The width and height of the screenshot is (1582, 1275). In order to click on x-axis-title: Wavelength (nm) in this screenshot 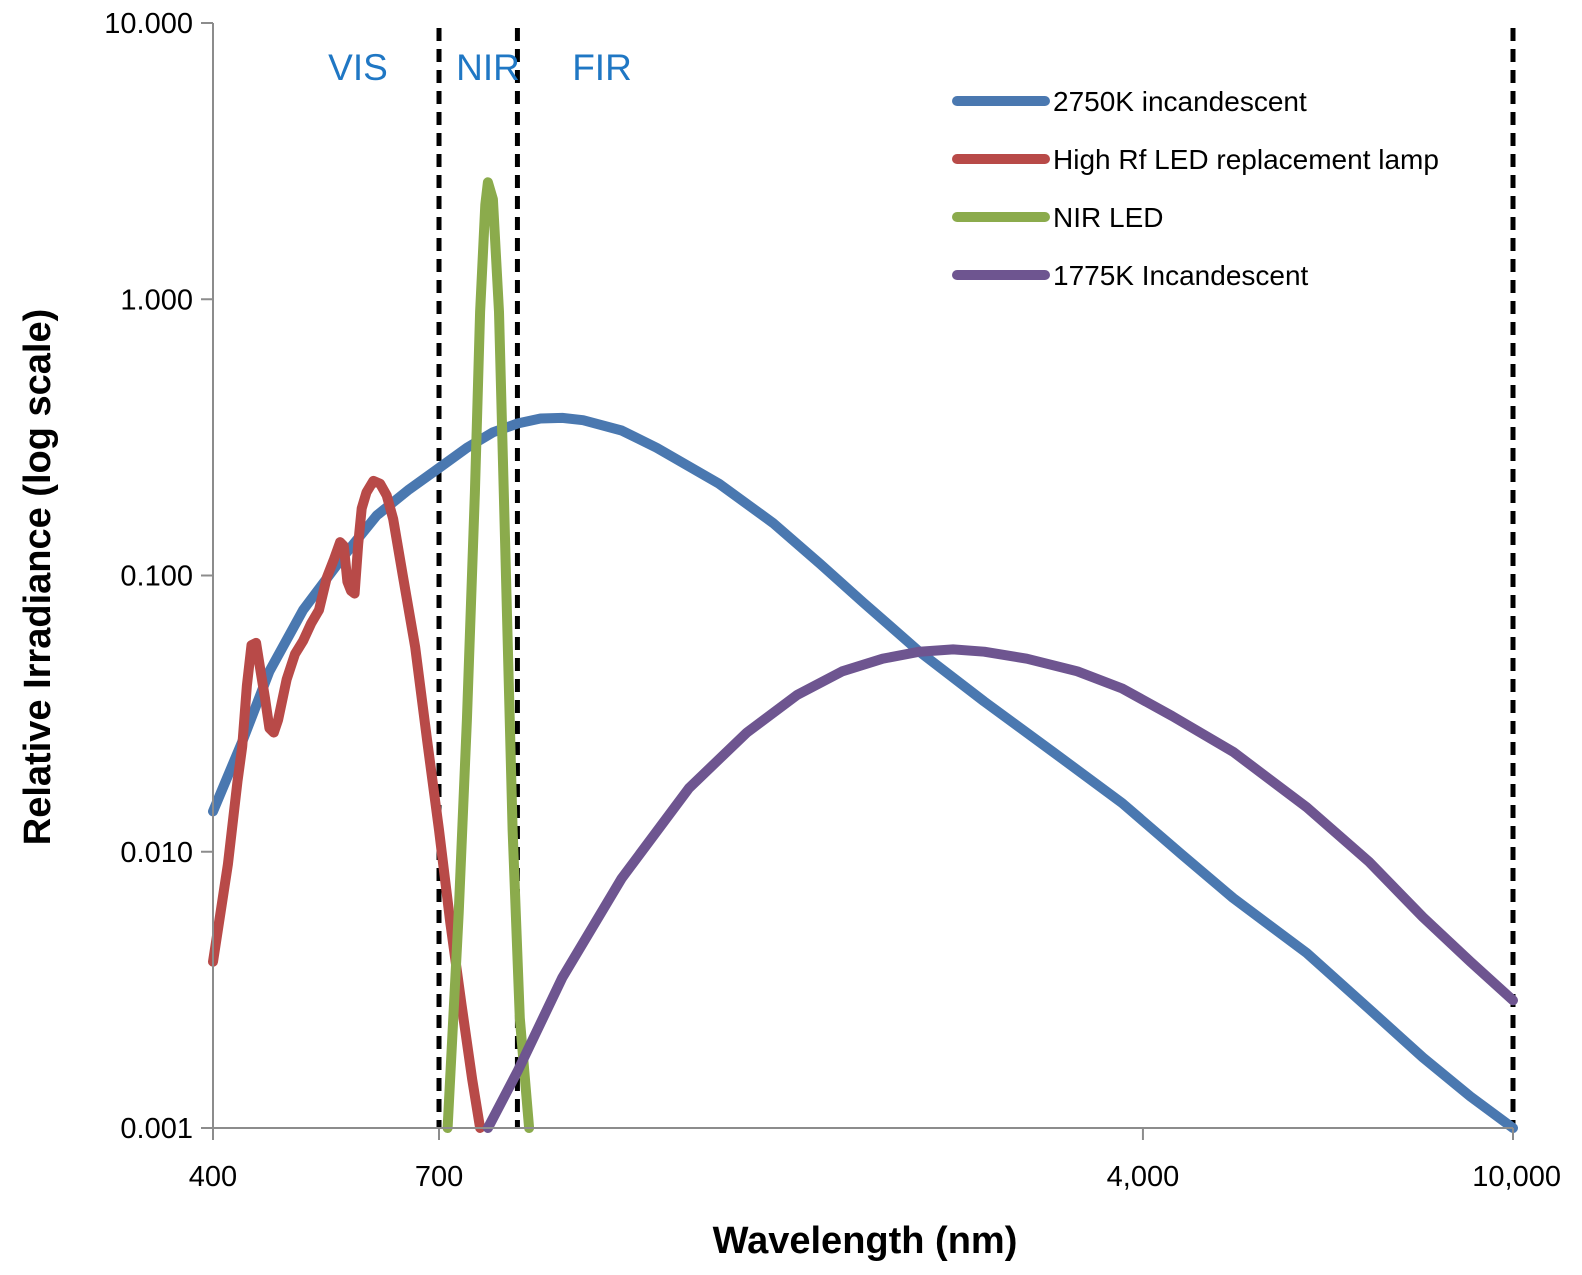, I will do `click(865, 1241)`.